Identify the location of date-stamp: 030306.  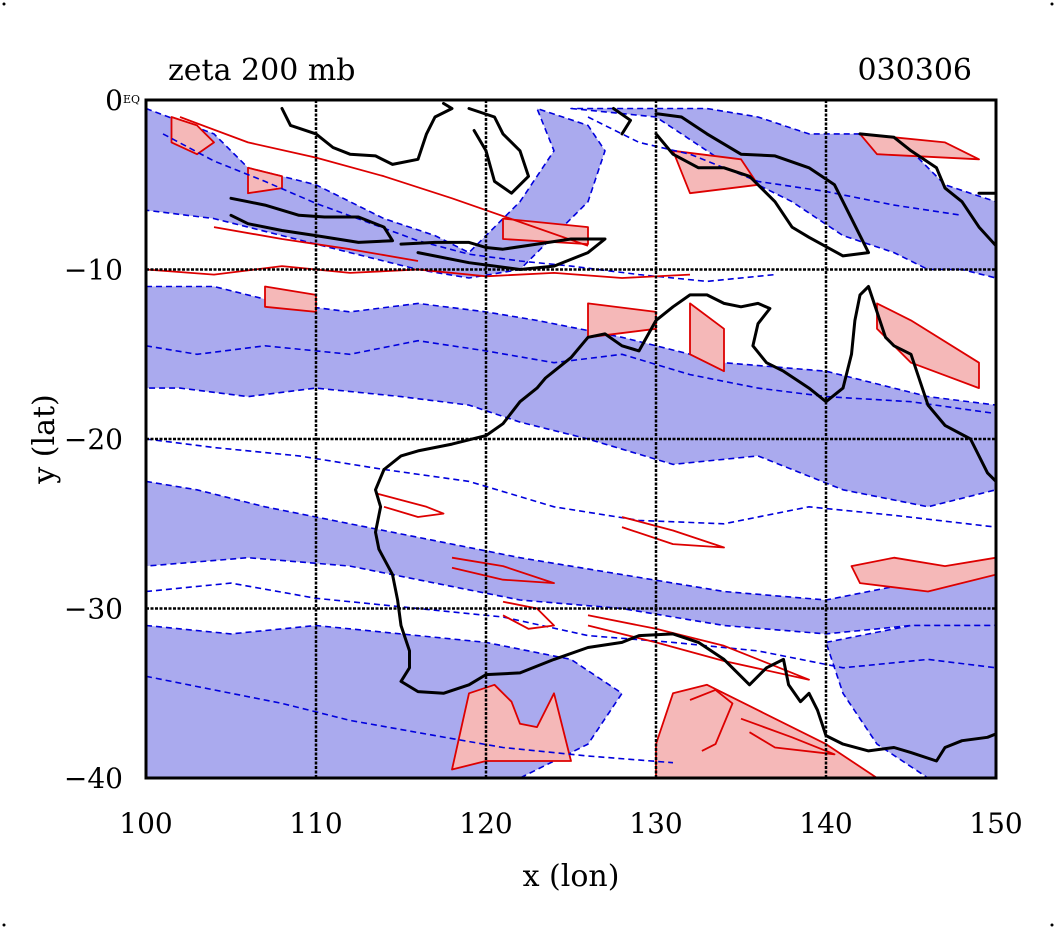
(914, 70).